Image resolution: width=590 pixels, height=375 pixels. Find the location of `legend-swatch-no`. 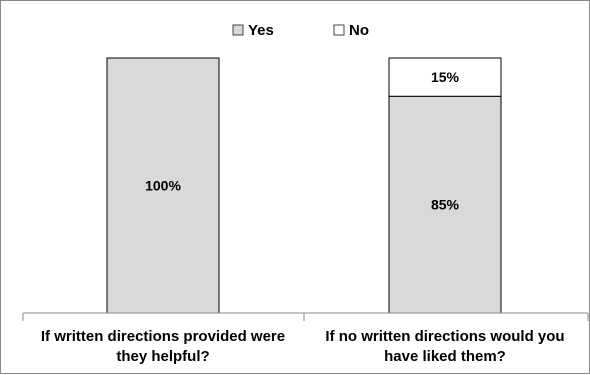

legend-swatch-no is located at coordinates (339, 30).